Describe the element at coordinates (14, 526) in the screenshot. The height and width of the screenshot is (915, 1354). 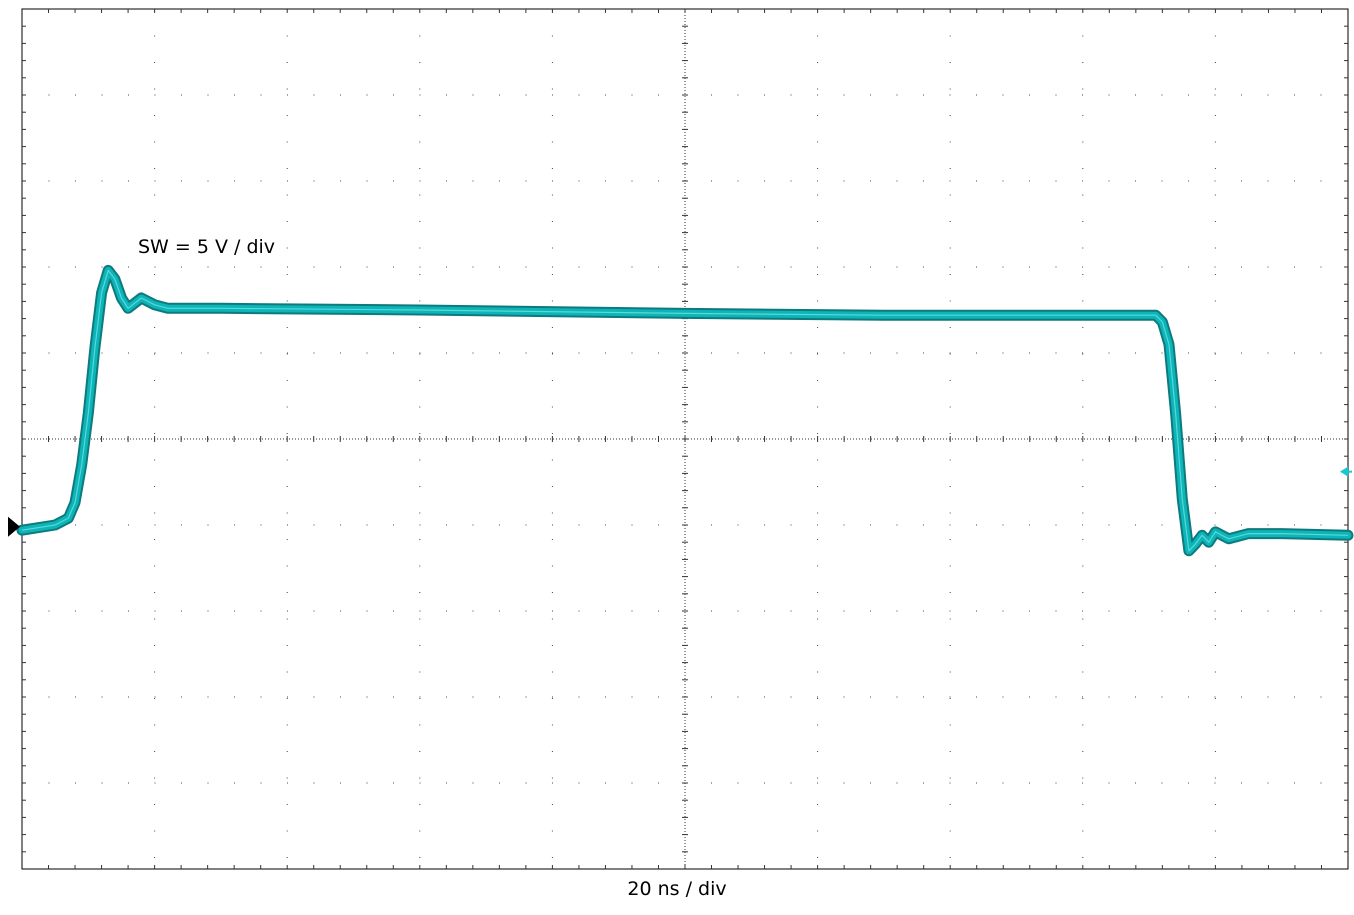
I see `ground-reference-marker` at that location.